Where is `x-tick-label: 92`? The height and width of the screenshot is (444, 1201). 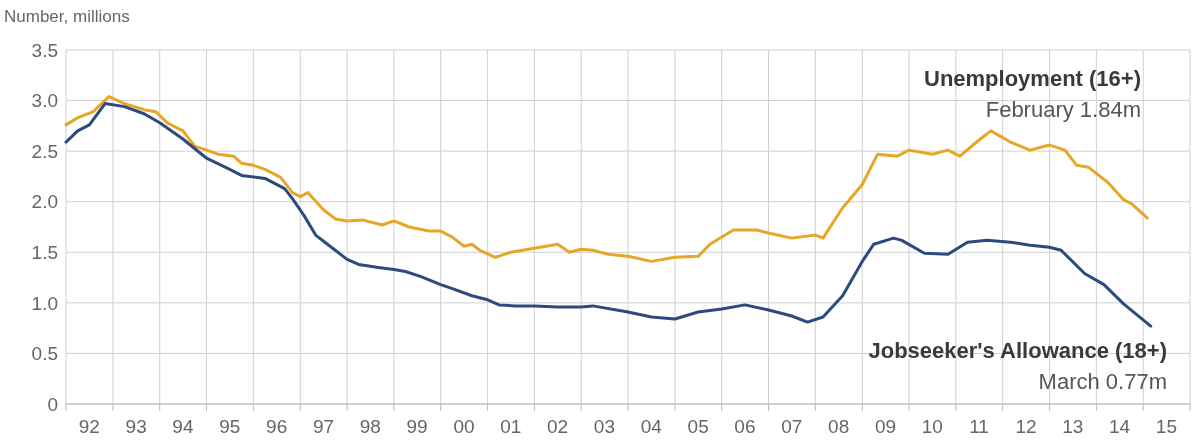 x-tick-label: 92 is located at coordinates (89, 426).